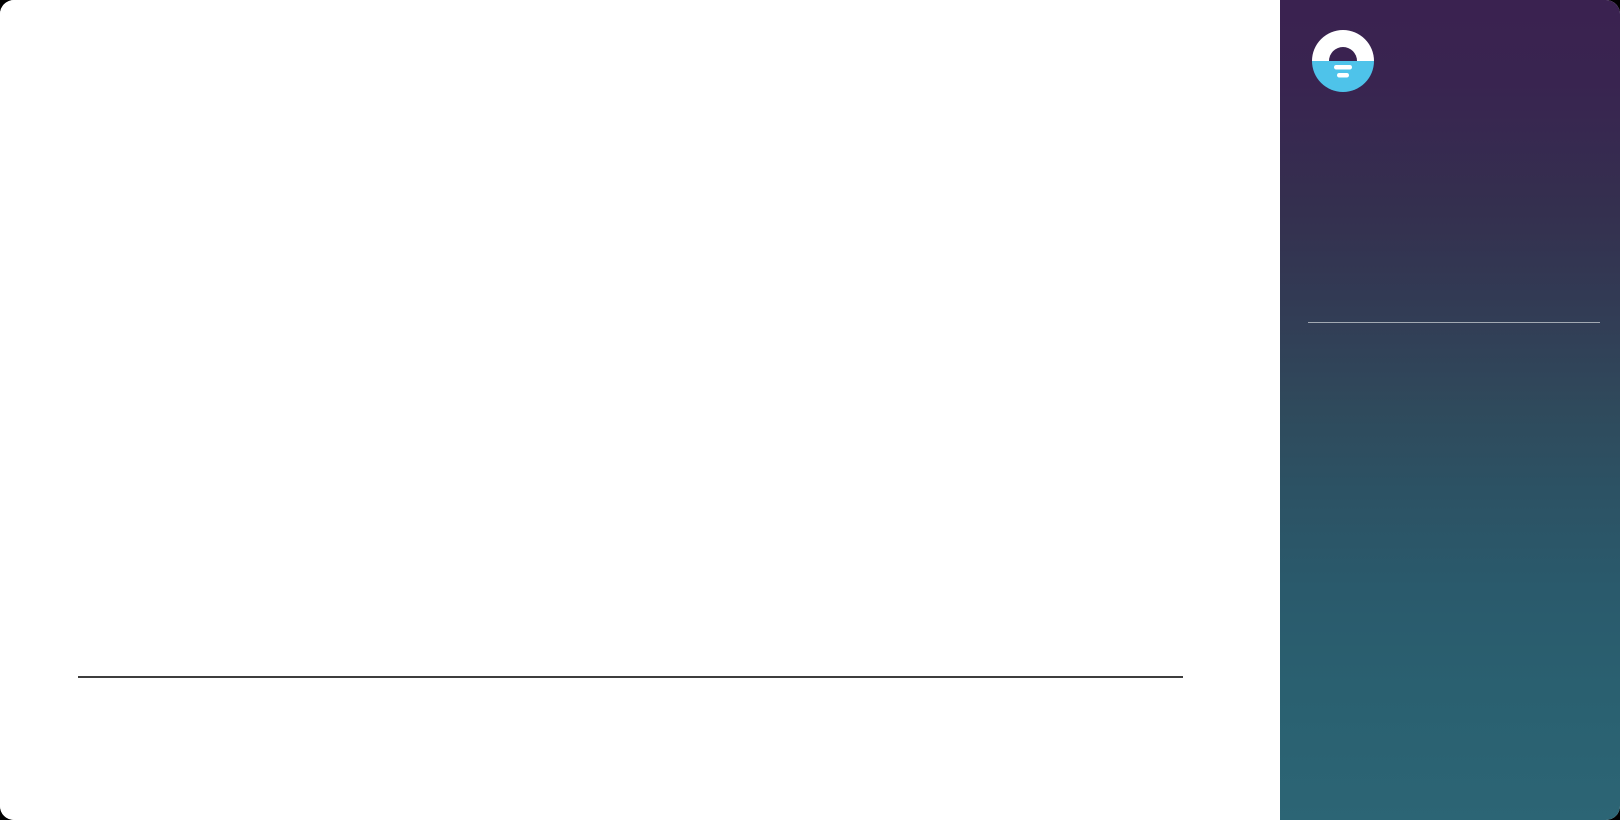  Describe the element at coordinates (1454, 318) in the screenshot. I see `cagr-stat-block` at that location.